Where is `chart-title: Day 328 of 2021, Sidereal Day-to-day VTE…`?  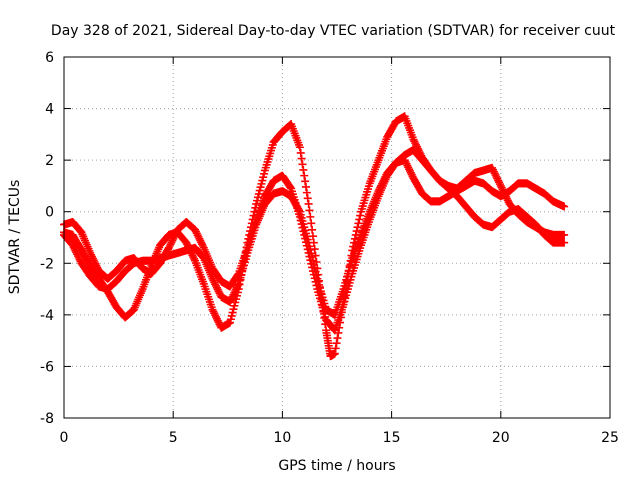 chart-title: Day 328 of 2021, Sidereal Day-to-day VTE… is located at coordinates (333, 31).